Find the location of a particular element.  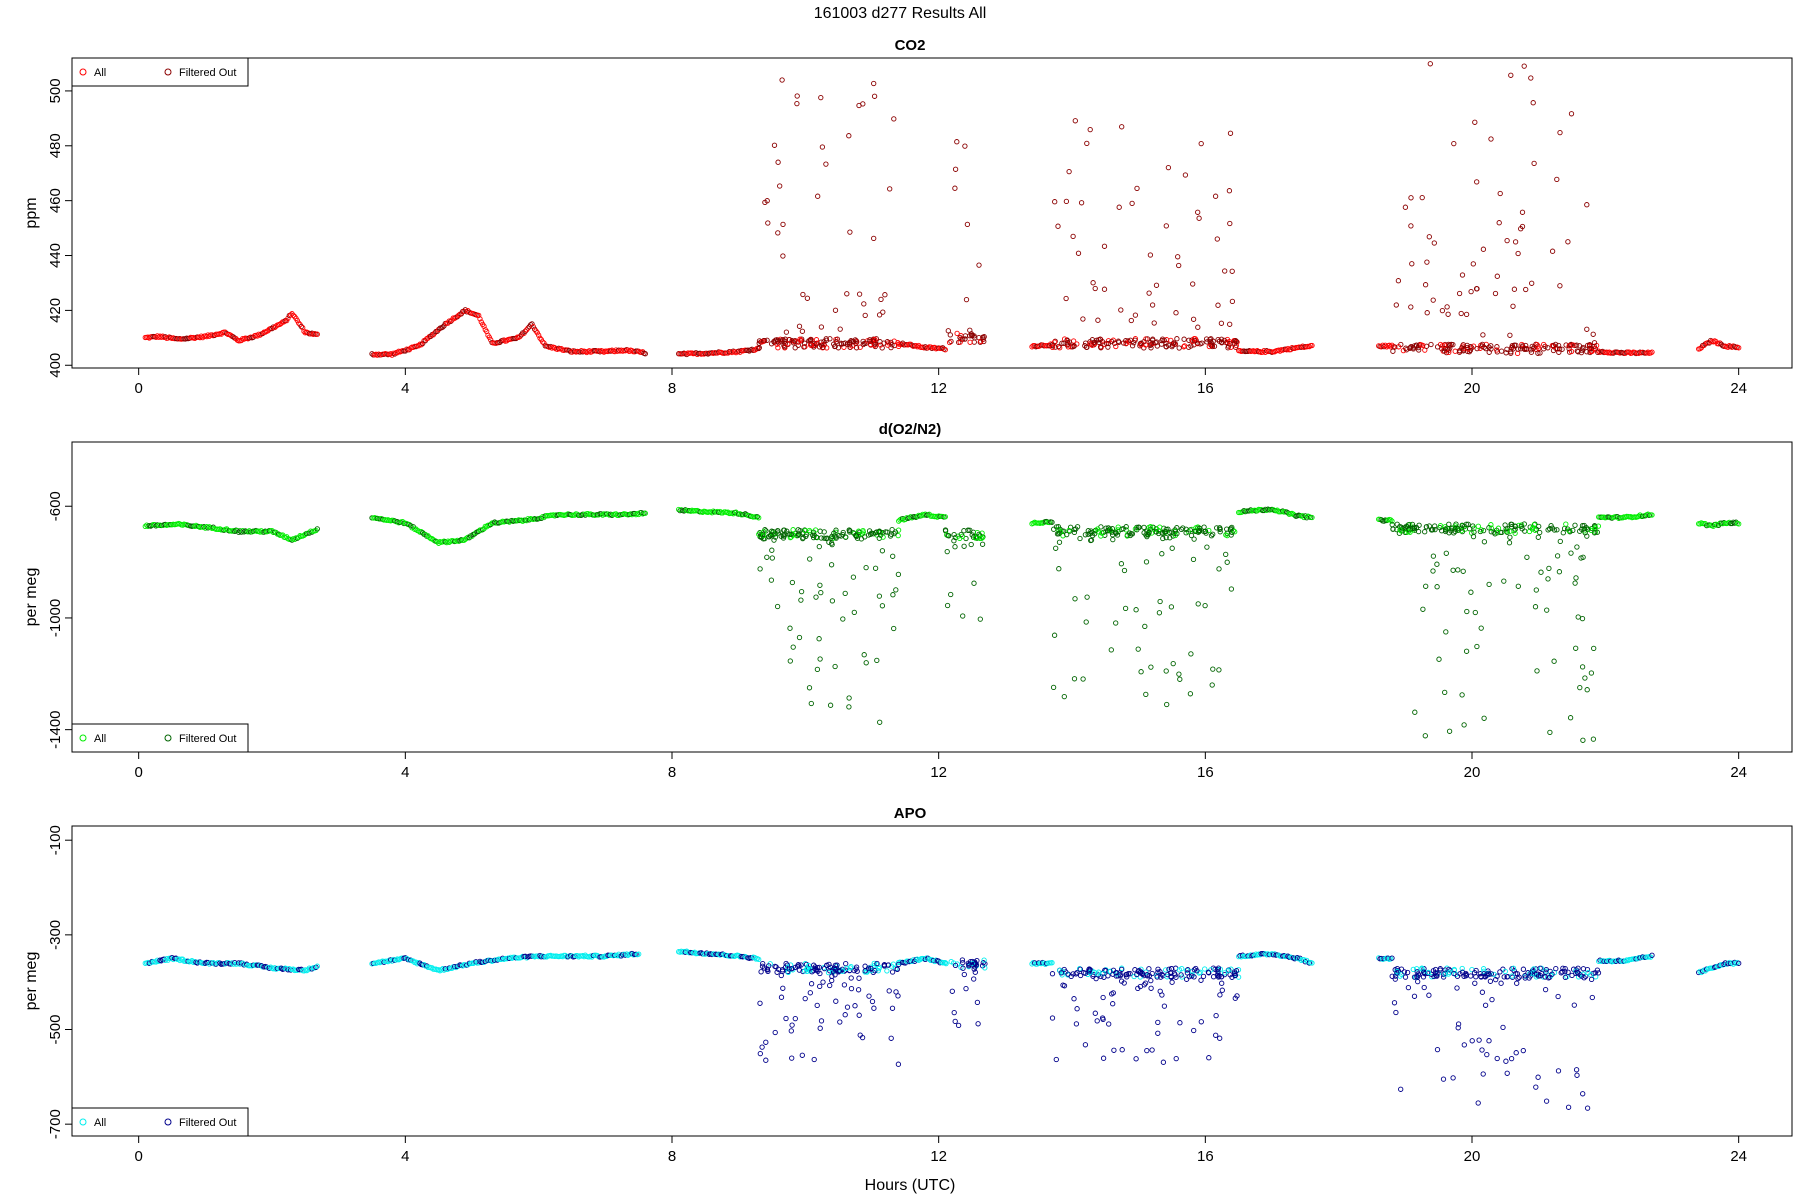

panel-co2-title: CO2 is located at coordinates (910, 45).